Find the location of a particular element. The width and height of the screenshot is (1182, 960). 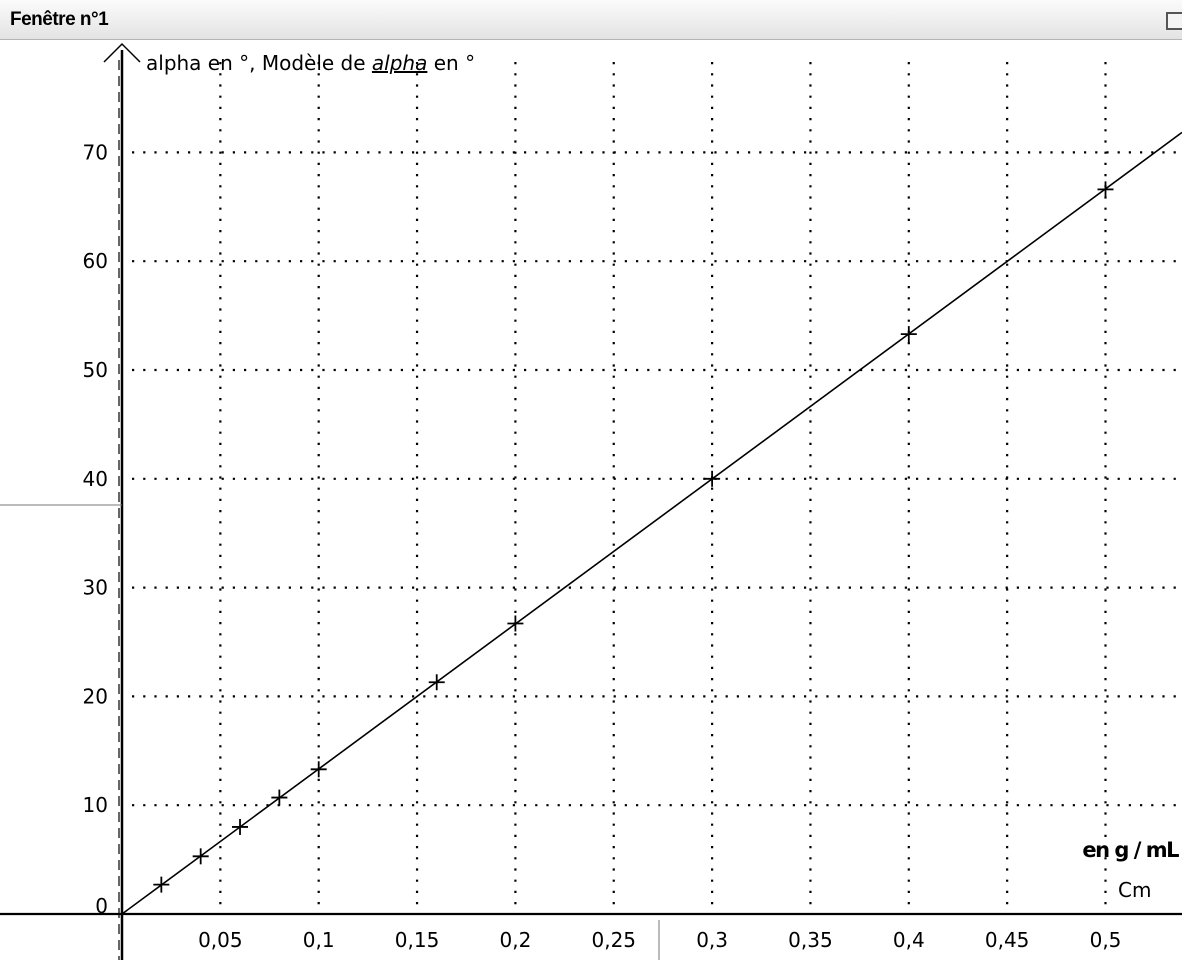

y-axis-label: alpha en °, Modèle de alpha en ° is located at coordinates (310, 63).